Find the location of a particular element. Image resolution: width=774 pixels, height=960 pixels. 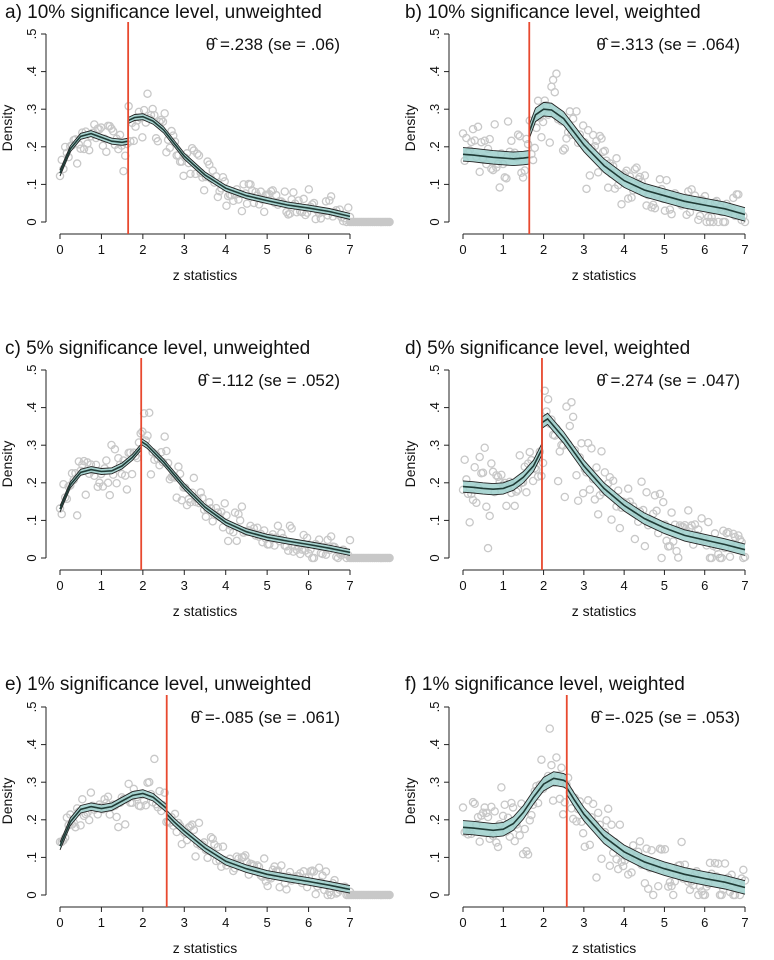

ci-upper-line is located at coordinates (205, 493).